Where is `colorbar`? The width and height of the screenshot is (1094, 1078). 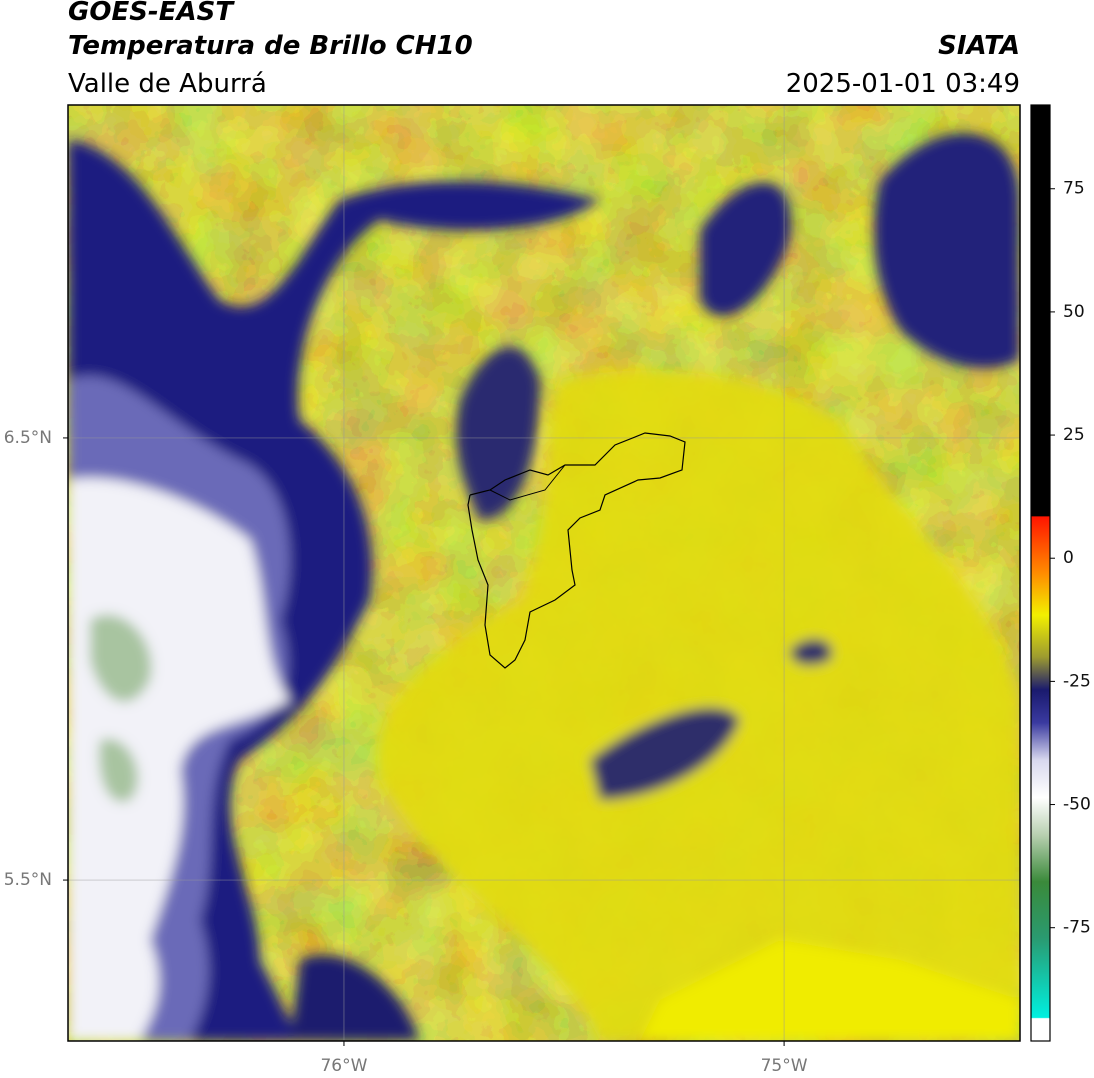 colorbar is located at coordinates (1040, 573).